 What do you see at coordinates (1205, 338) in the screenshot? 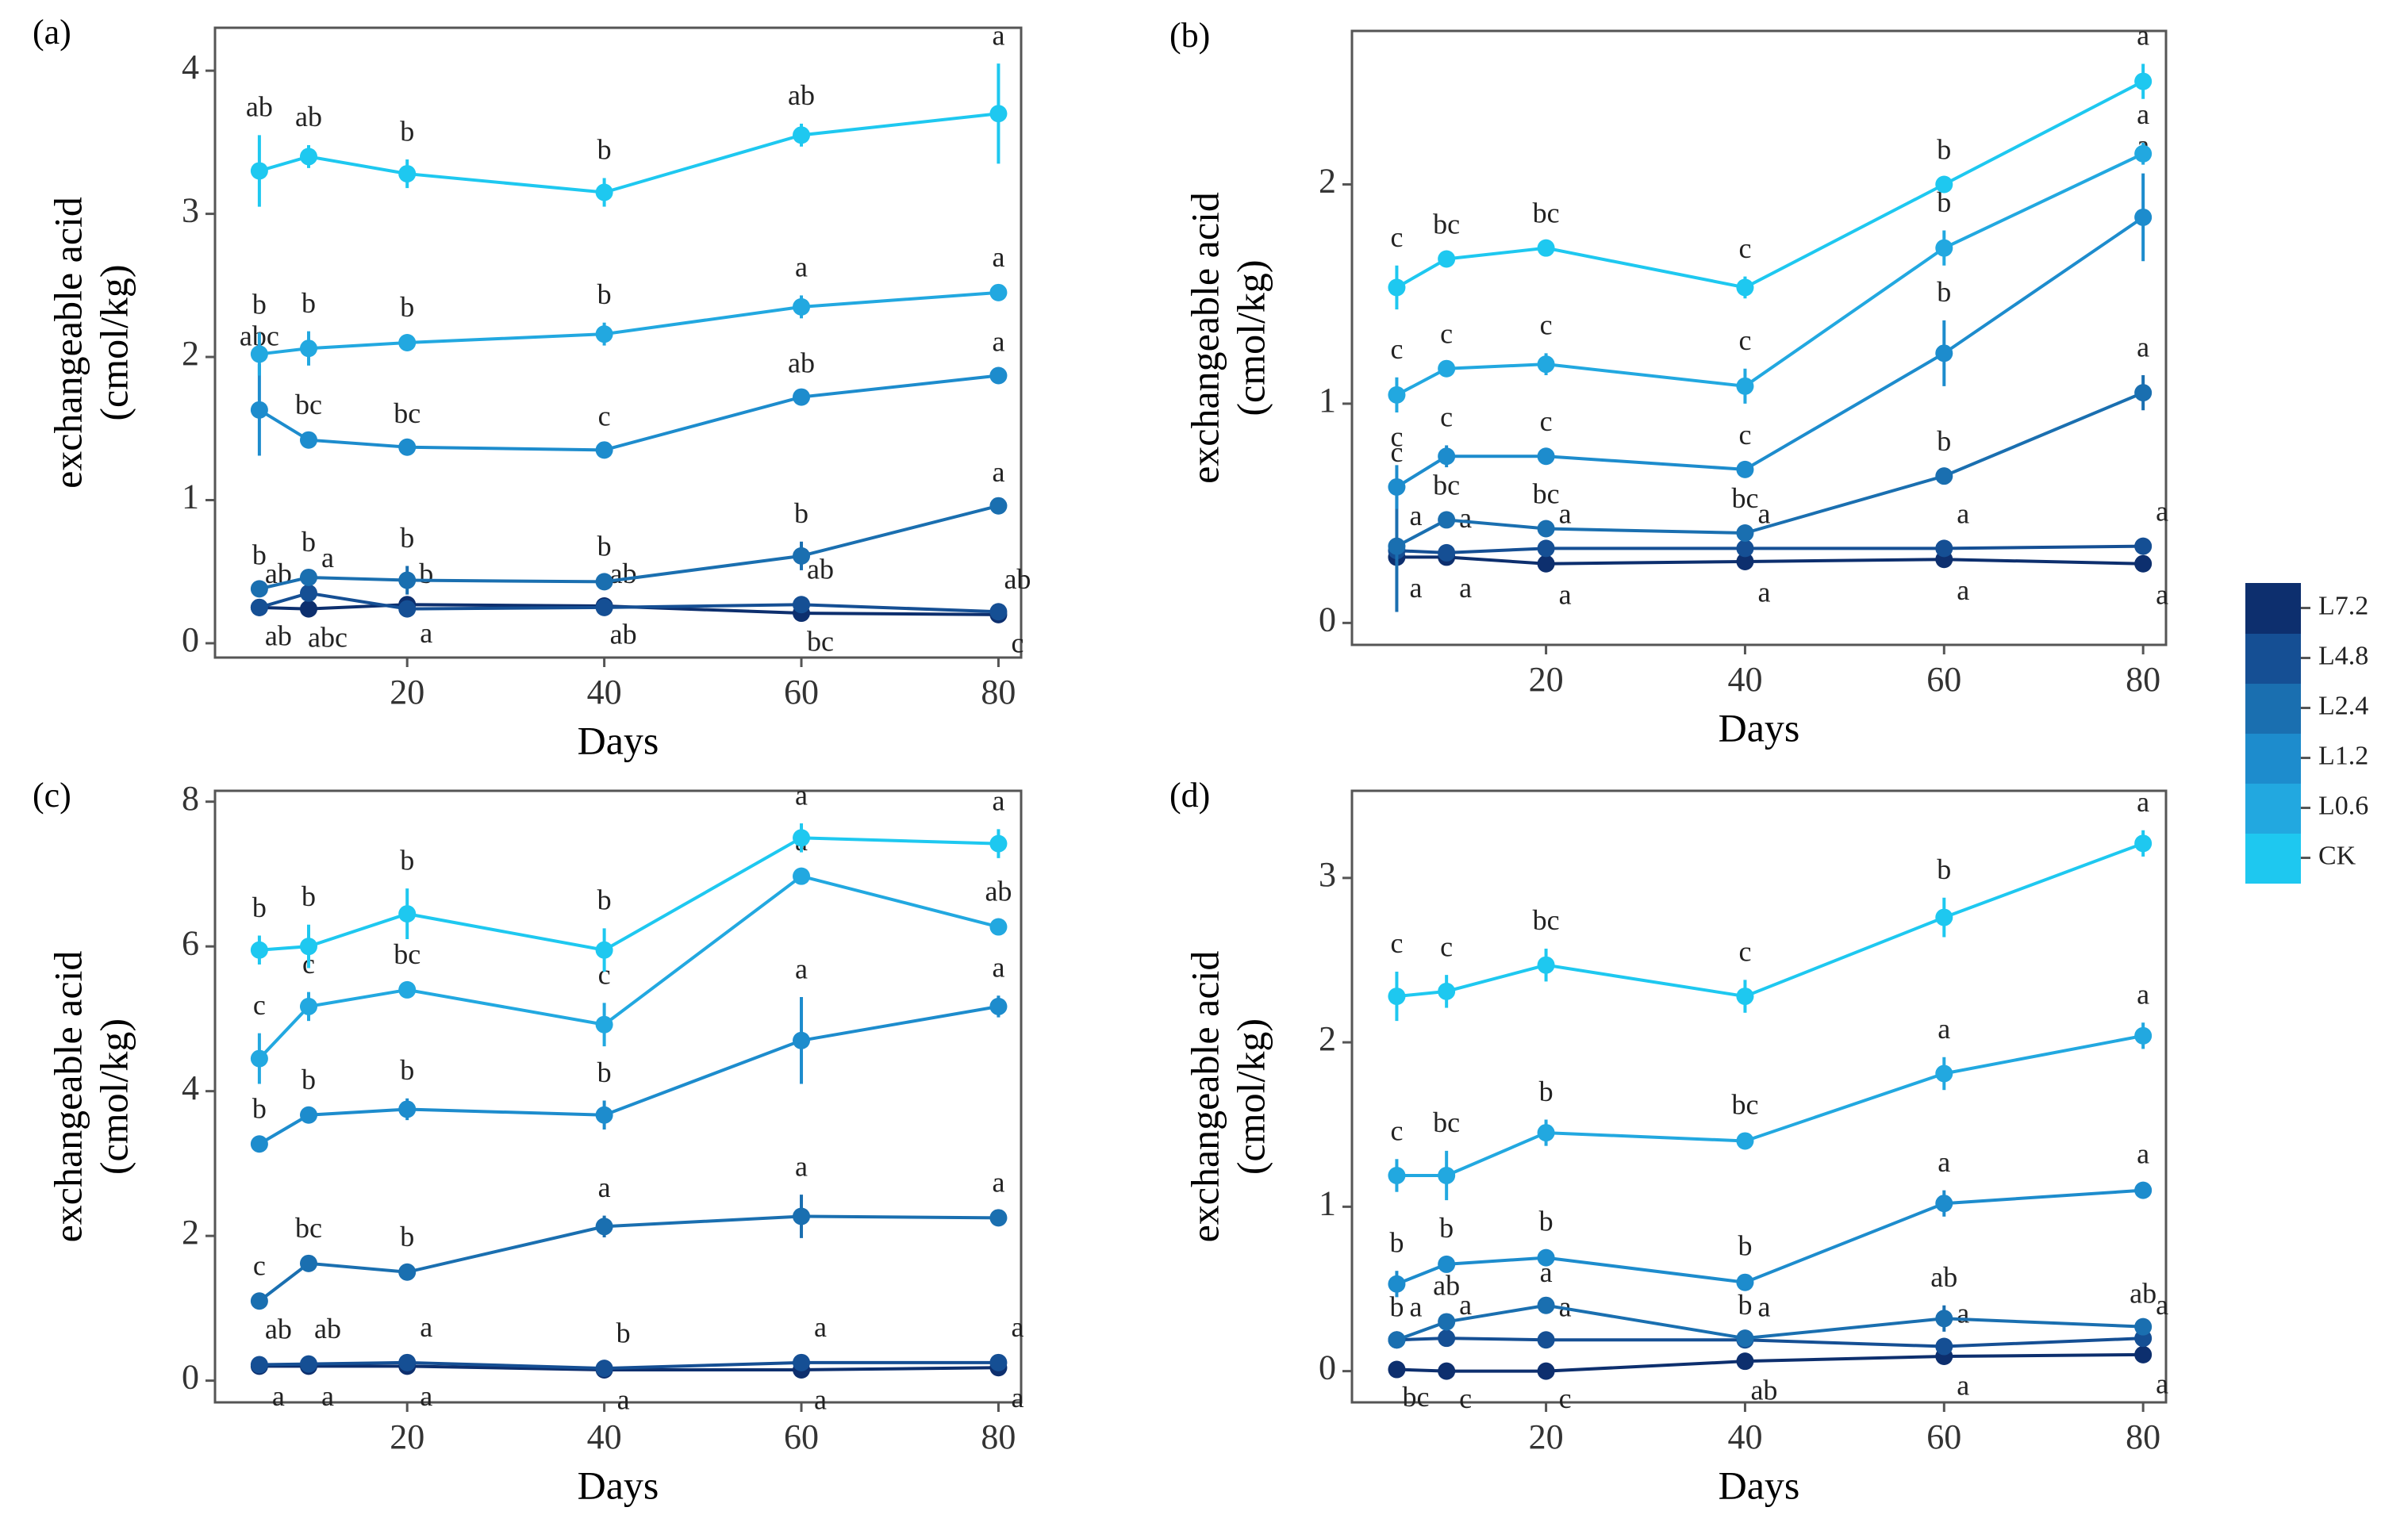
I see `y-axis-title: exchangeable acid` at bounding box center [1205, 338].